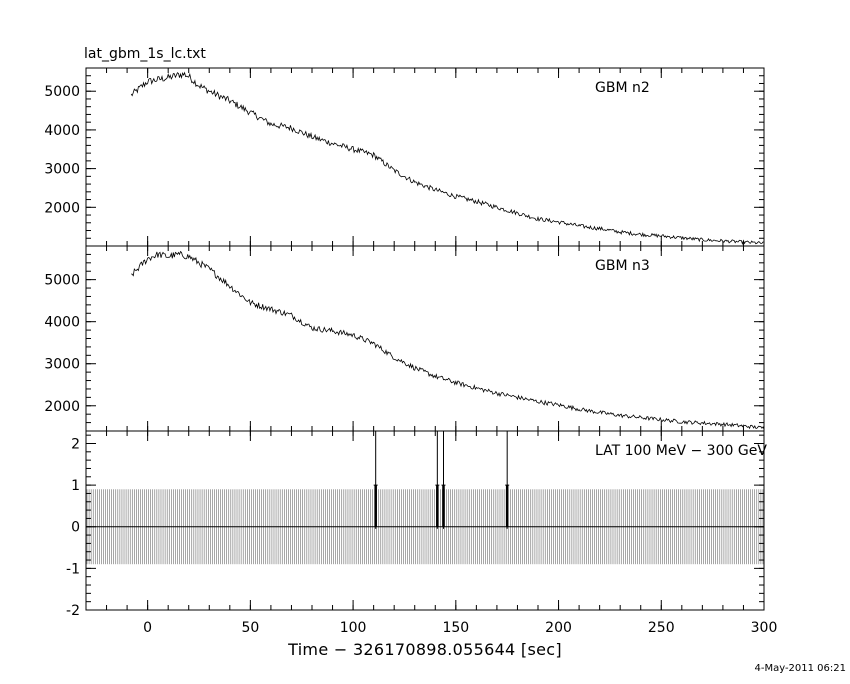 The height and width of the screenshot is (684, 850). Describe the element at coordinates (800, 668) in the screenshot. I see `timestamp: 4-May-2011 06:21` at that location.